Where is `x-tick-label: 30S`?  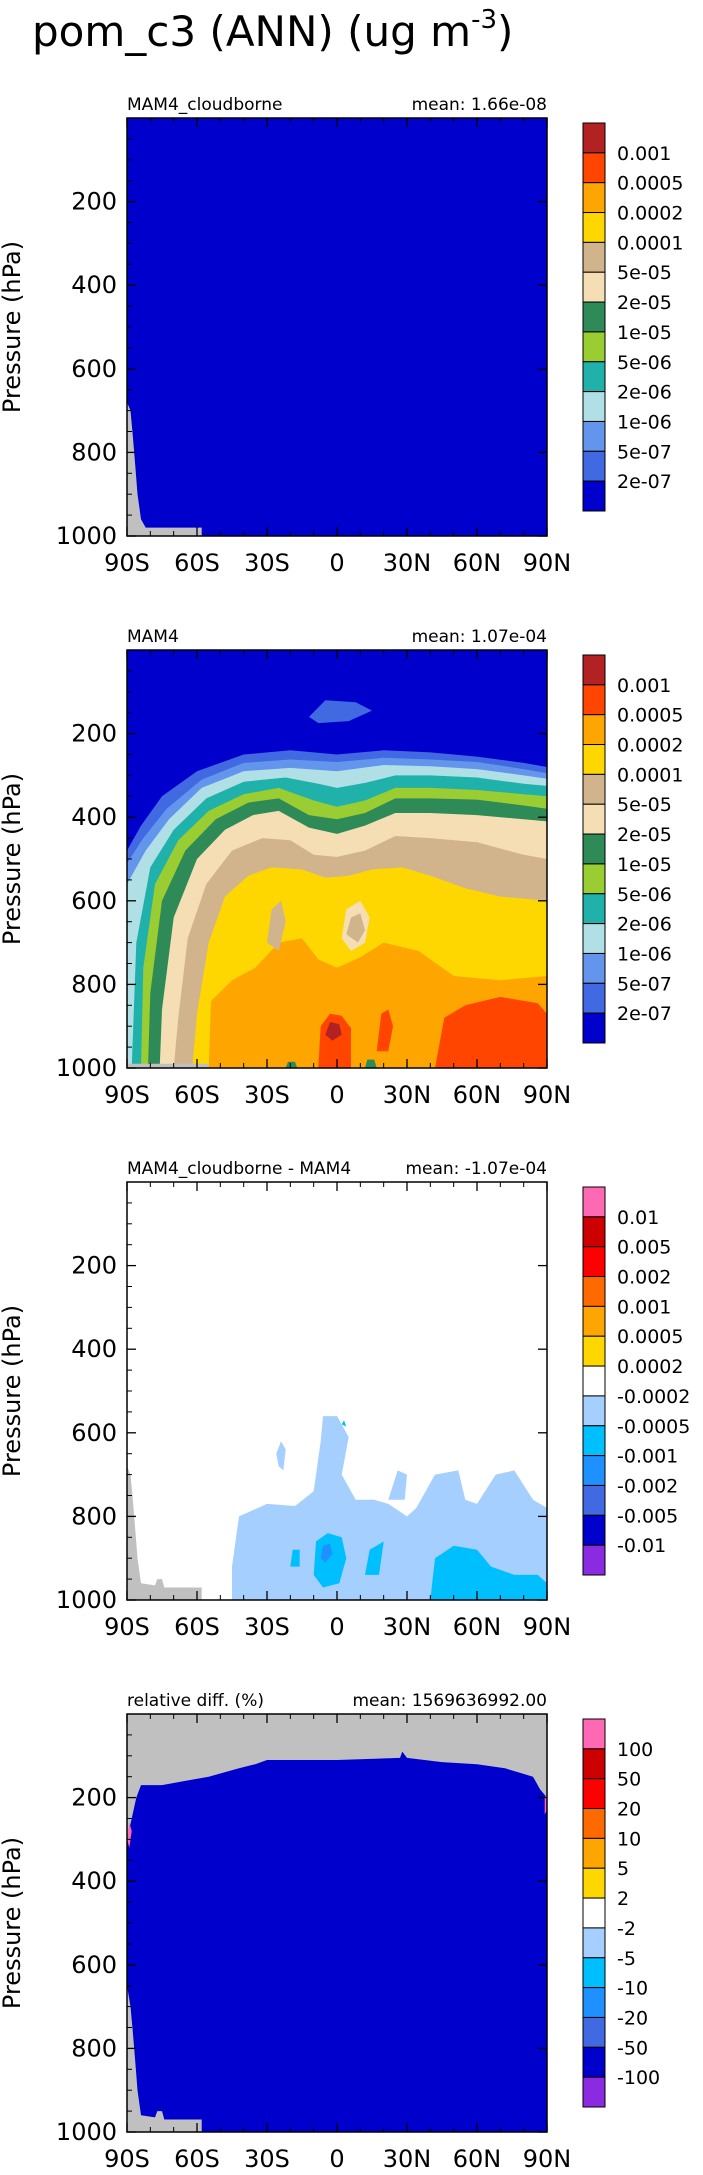 x-tick-label: 30S is located at coordinates (267, 563).